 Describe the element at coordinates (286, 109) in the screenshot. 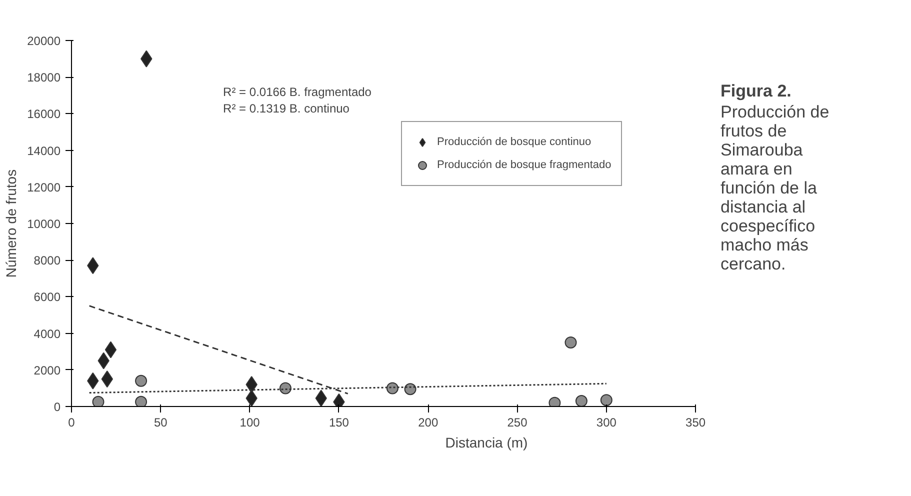

I see `annotation: R² = 0.1319 B. continuo` at that location.